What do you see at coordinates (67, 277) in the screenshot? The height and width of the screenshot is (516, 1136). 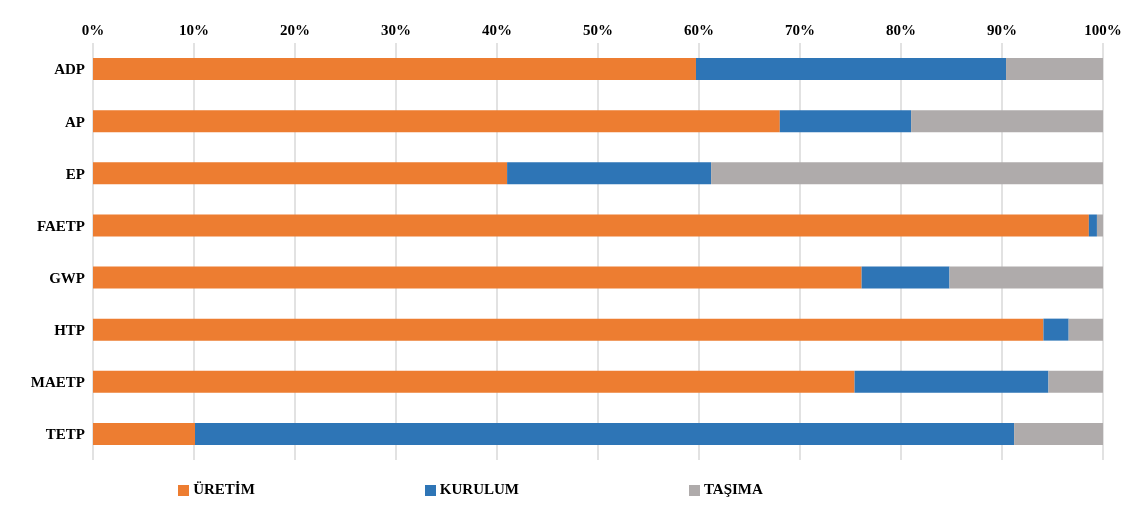 I see `y-tick-label: GWP` at bounding box center [67, 277].